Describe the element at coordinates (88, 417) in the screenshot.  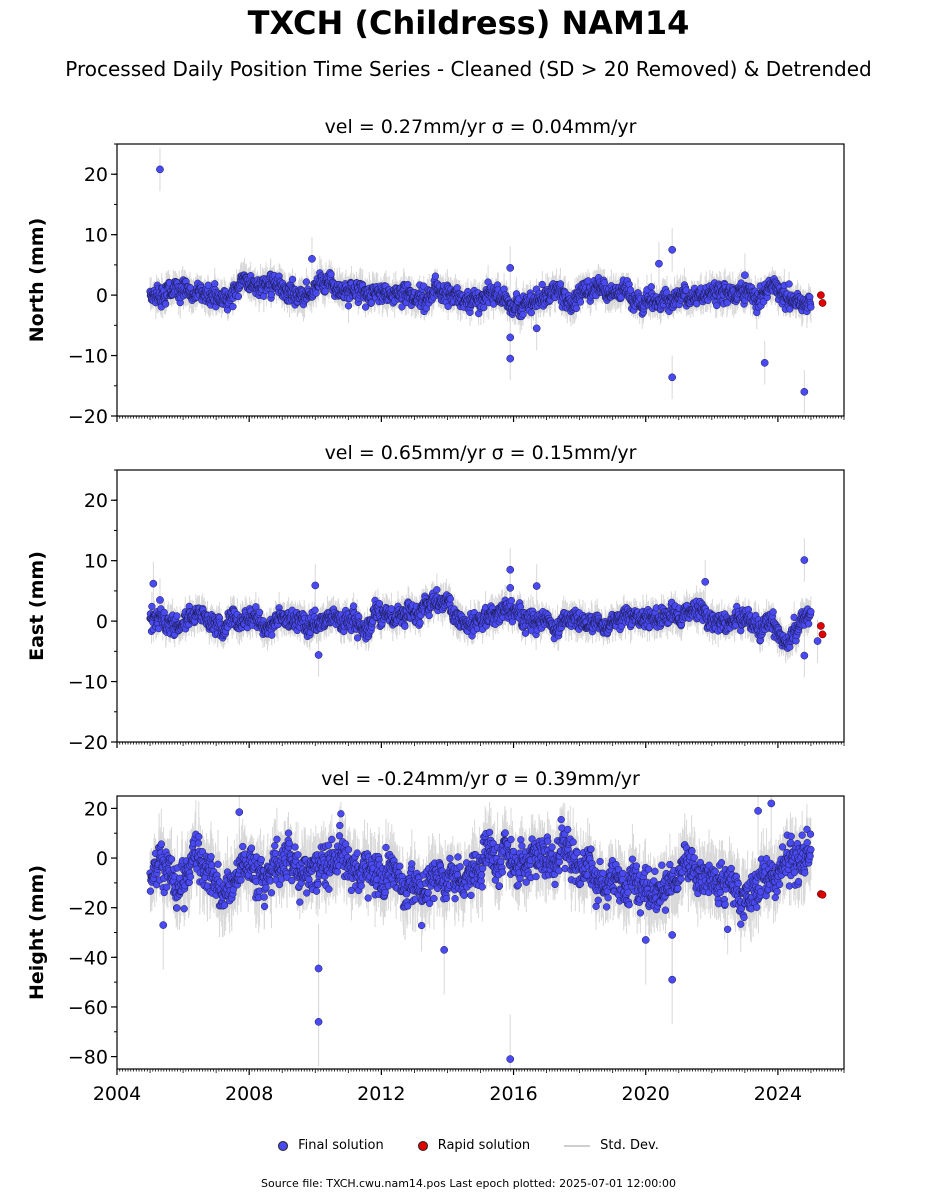
I see `y-tick-label: −20` at that location.